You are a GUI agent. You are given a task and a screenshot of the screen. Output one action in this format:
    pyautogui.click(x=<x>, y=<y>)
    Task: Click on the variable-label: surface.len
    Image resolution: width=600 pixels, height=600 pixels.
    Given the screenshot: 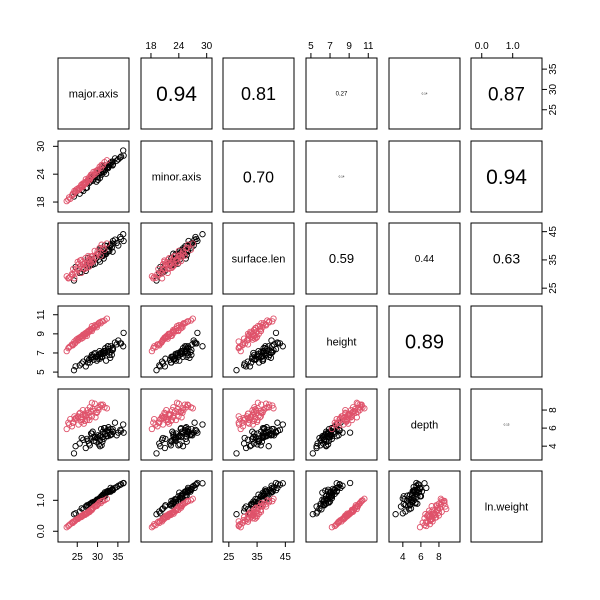 What is the action you would take?
    pyautogui.click(x=259, y=260)
    